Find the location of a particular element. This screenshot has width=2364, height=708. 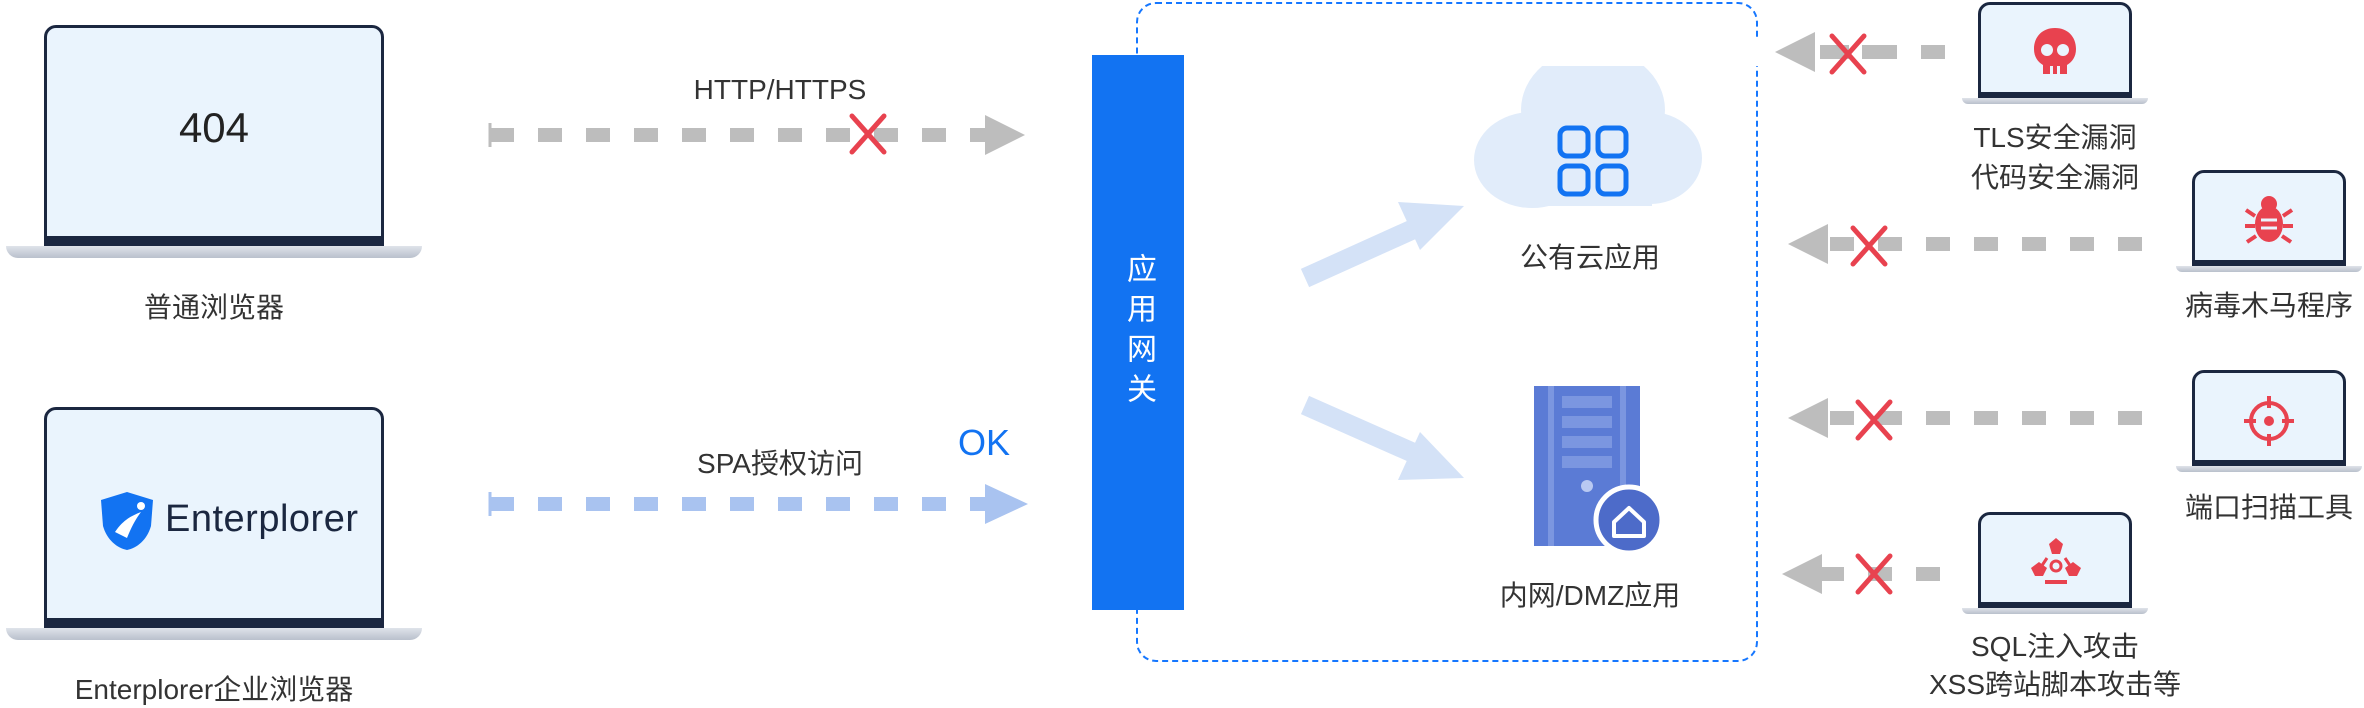

threat-4-blocked-x-icon is located at coordinates (1874, 574).